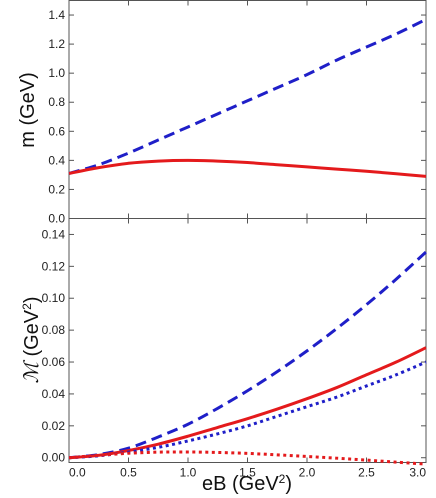 The height and width of the screenshot is (498, 436). I want to click on y-tick-label: 0.0, so click(56, 219).